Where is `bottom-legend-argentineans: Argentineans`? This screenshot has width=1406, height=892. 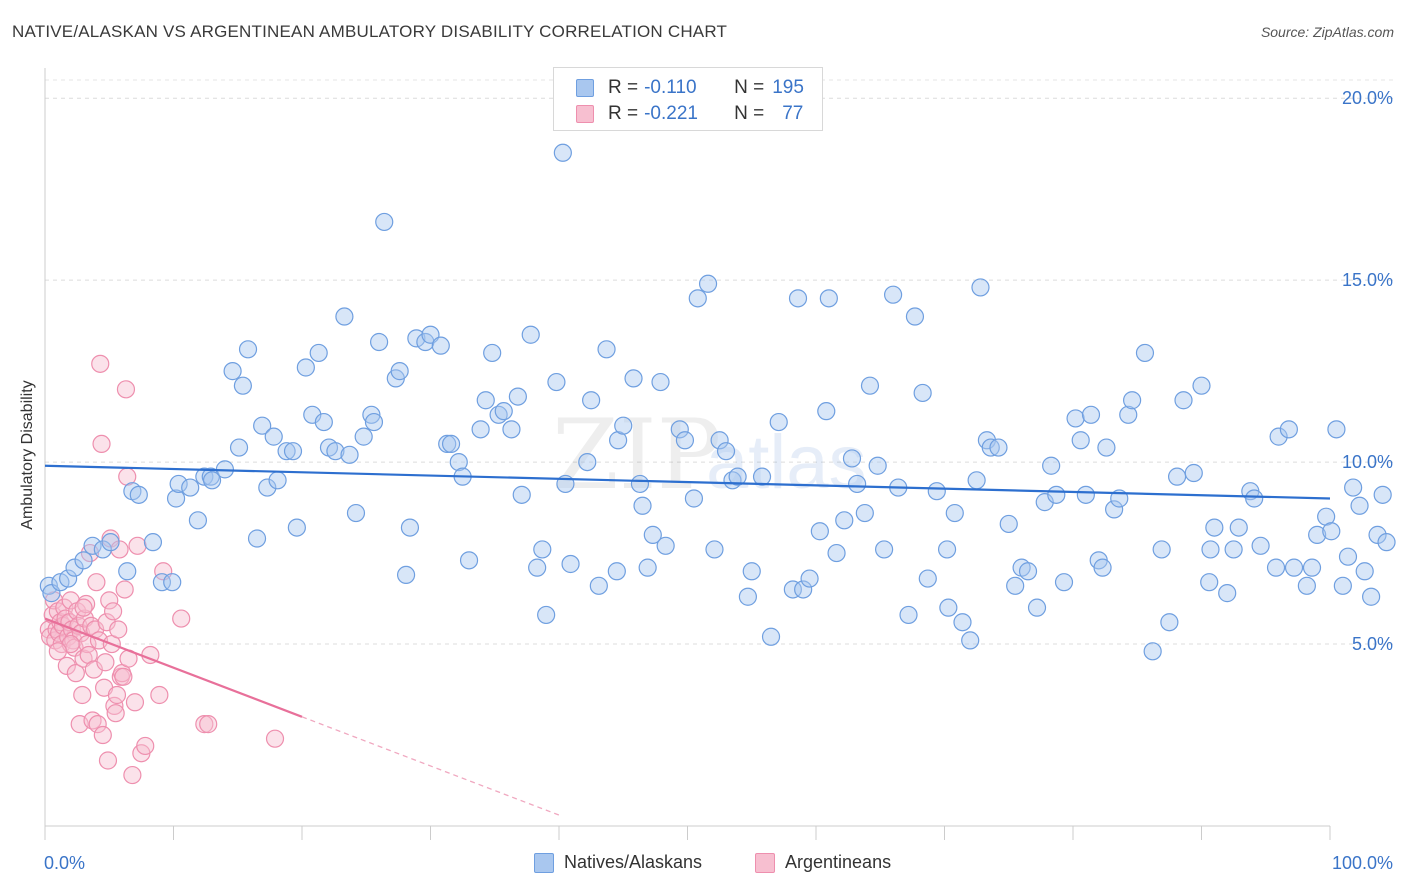 bottom-legend-argentineans: Argentineans is located at coordinates (823, 862).